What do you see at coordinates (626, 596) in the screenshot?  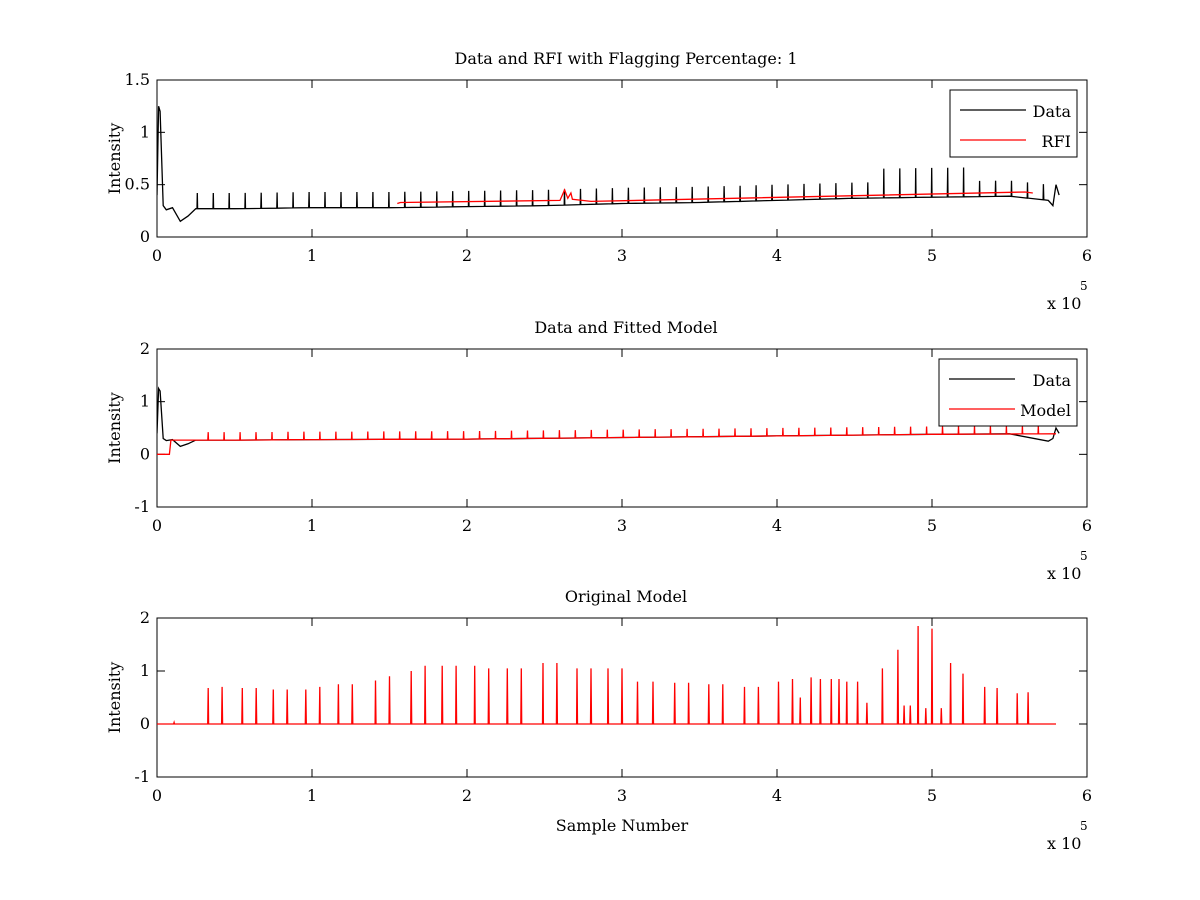 I see `chart-title: Original Model` at bounding box center [626, 596].